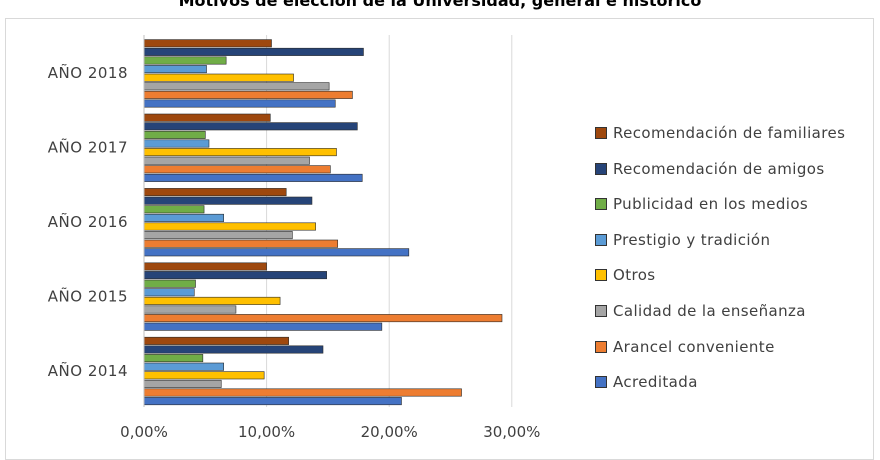 The width and height of the screenshot is (880, 460). I want to click on legend-label: Acreditada, so click(655, 382).